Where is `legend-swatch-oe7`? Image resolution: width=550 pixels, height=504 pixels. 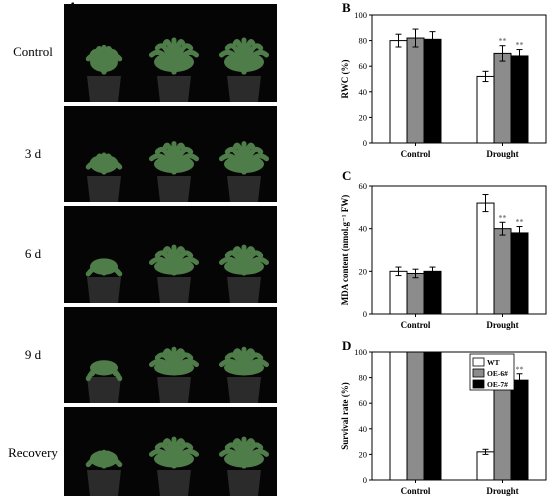 legend-swatch-oe7 is located at coordinates (478, 384).